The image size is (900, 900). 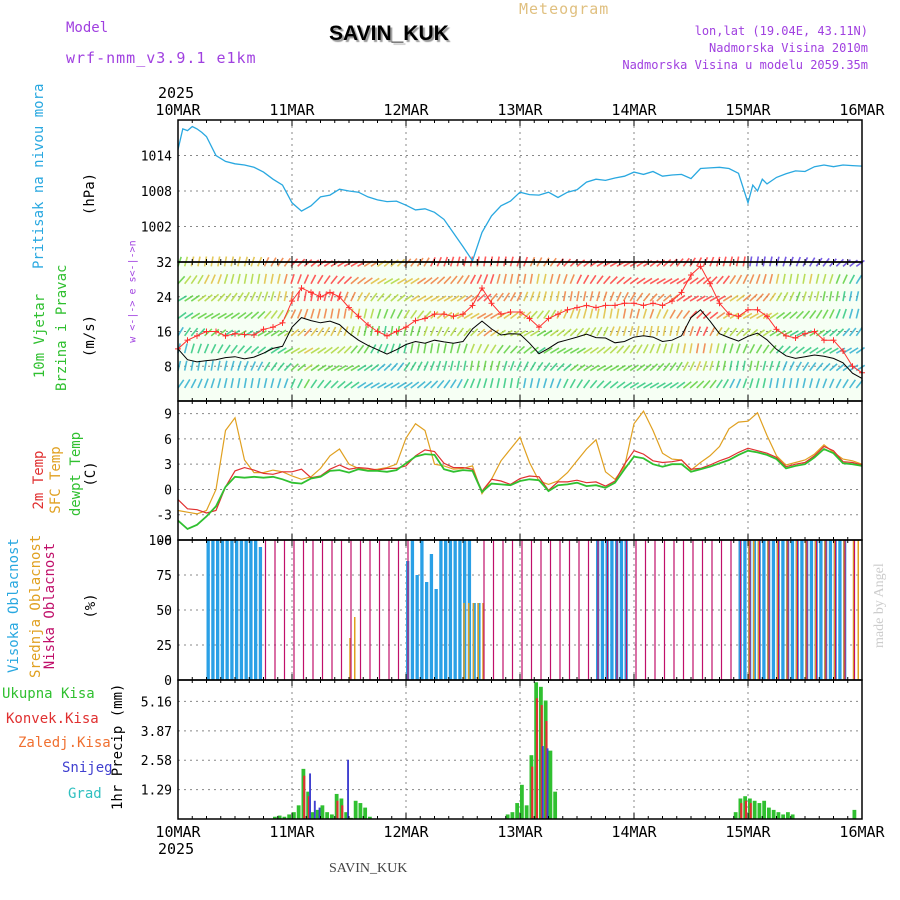 What do you see at coordinates (168, 490) in the screenshot?
I see `ytick-label-temp: 0` at bounding box center [168, 490].